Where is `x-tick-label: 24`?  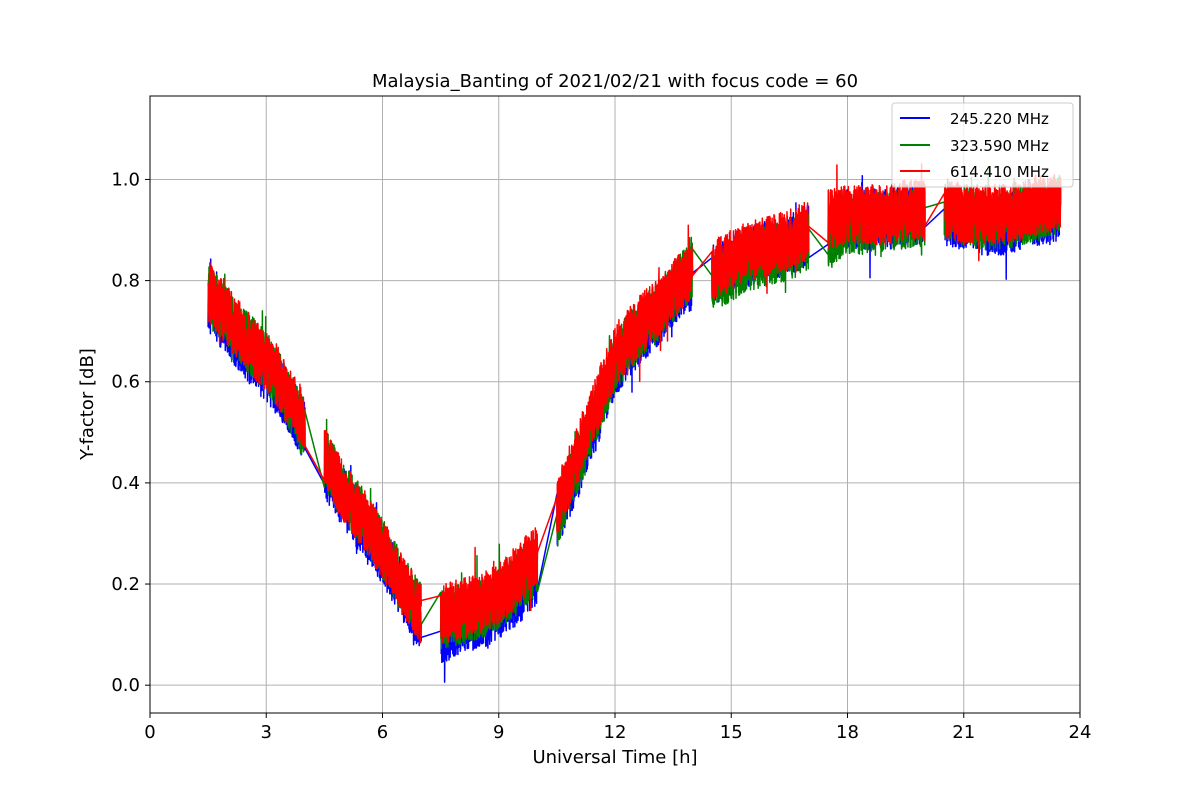
x-tick-label: 24 is located at coordinates (1080, 732).